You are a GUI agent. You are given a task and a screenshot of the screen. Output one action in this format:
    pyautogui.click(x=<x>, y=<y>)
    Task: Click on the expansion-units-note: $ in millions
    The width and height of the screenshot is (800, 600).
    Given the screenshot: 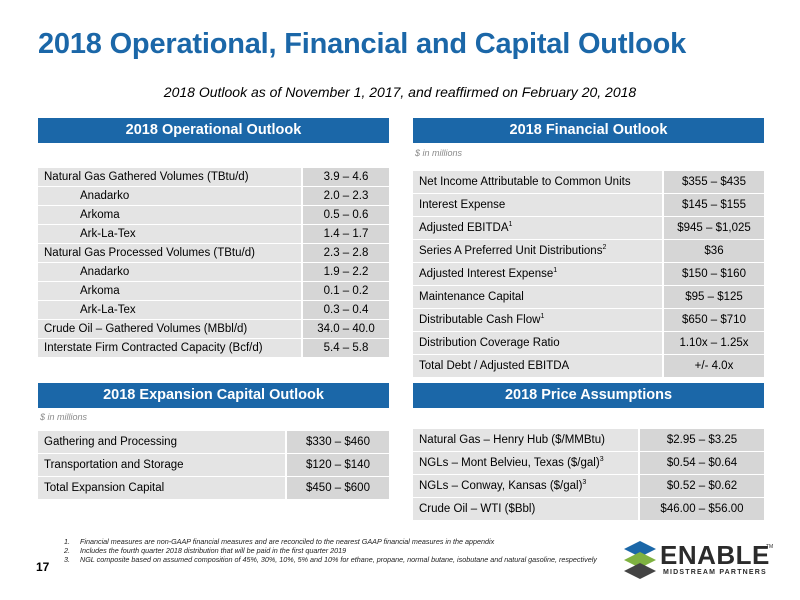 What is the action you would take?
    pyautogui.click(x=64, y=417)
    